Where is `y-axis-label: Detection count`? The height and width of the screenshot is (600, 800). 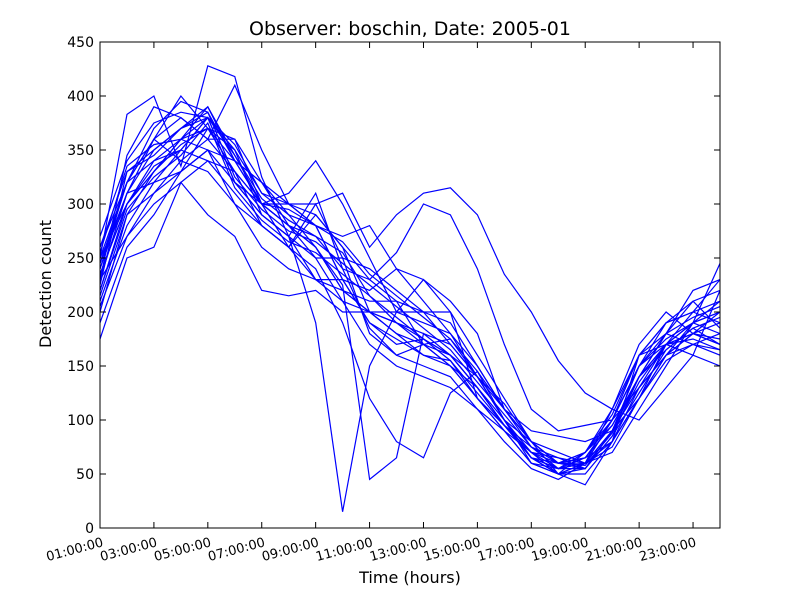
y-axis-label: Detection count is located at coordinates (45, 284).